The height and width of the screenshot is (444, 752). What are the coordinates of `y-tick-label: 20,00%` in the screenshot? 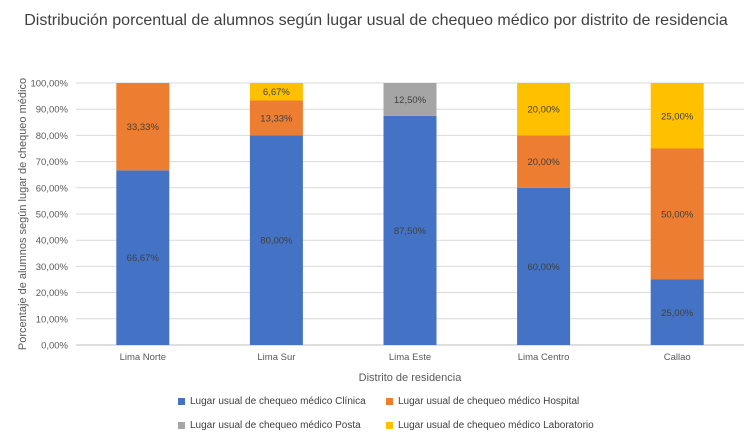 It's located at (52, 293).